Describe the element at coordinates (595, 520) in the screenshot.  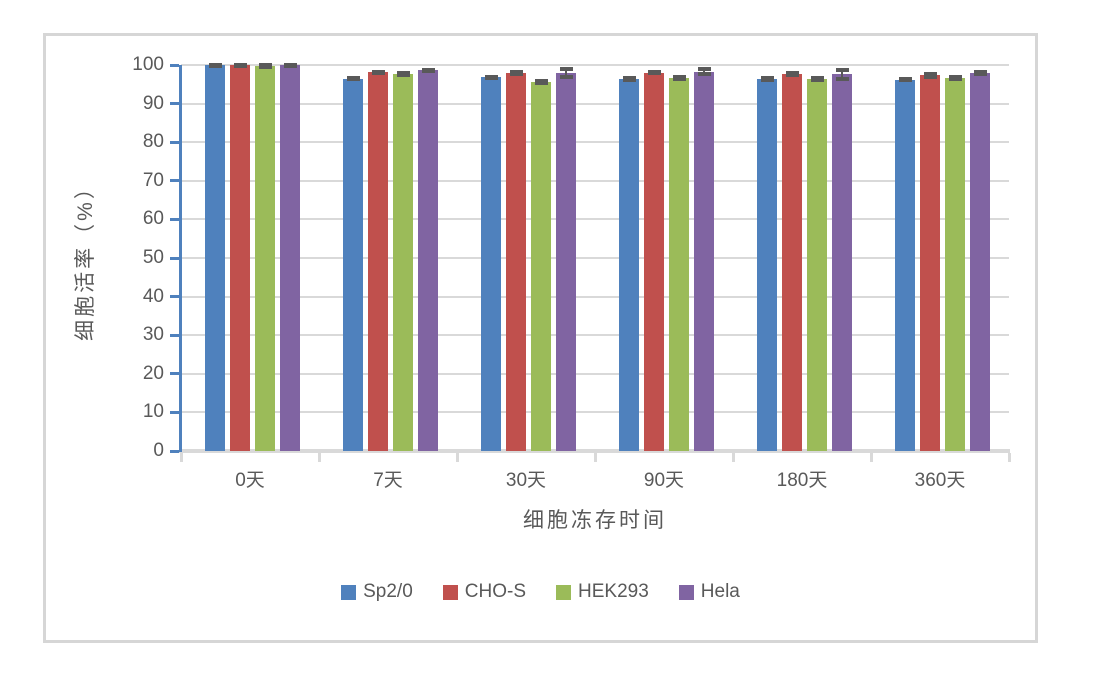
I see `x-axis-title: 细胞冻存时间` at that location.